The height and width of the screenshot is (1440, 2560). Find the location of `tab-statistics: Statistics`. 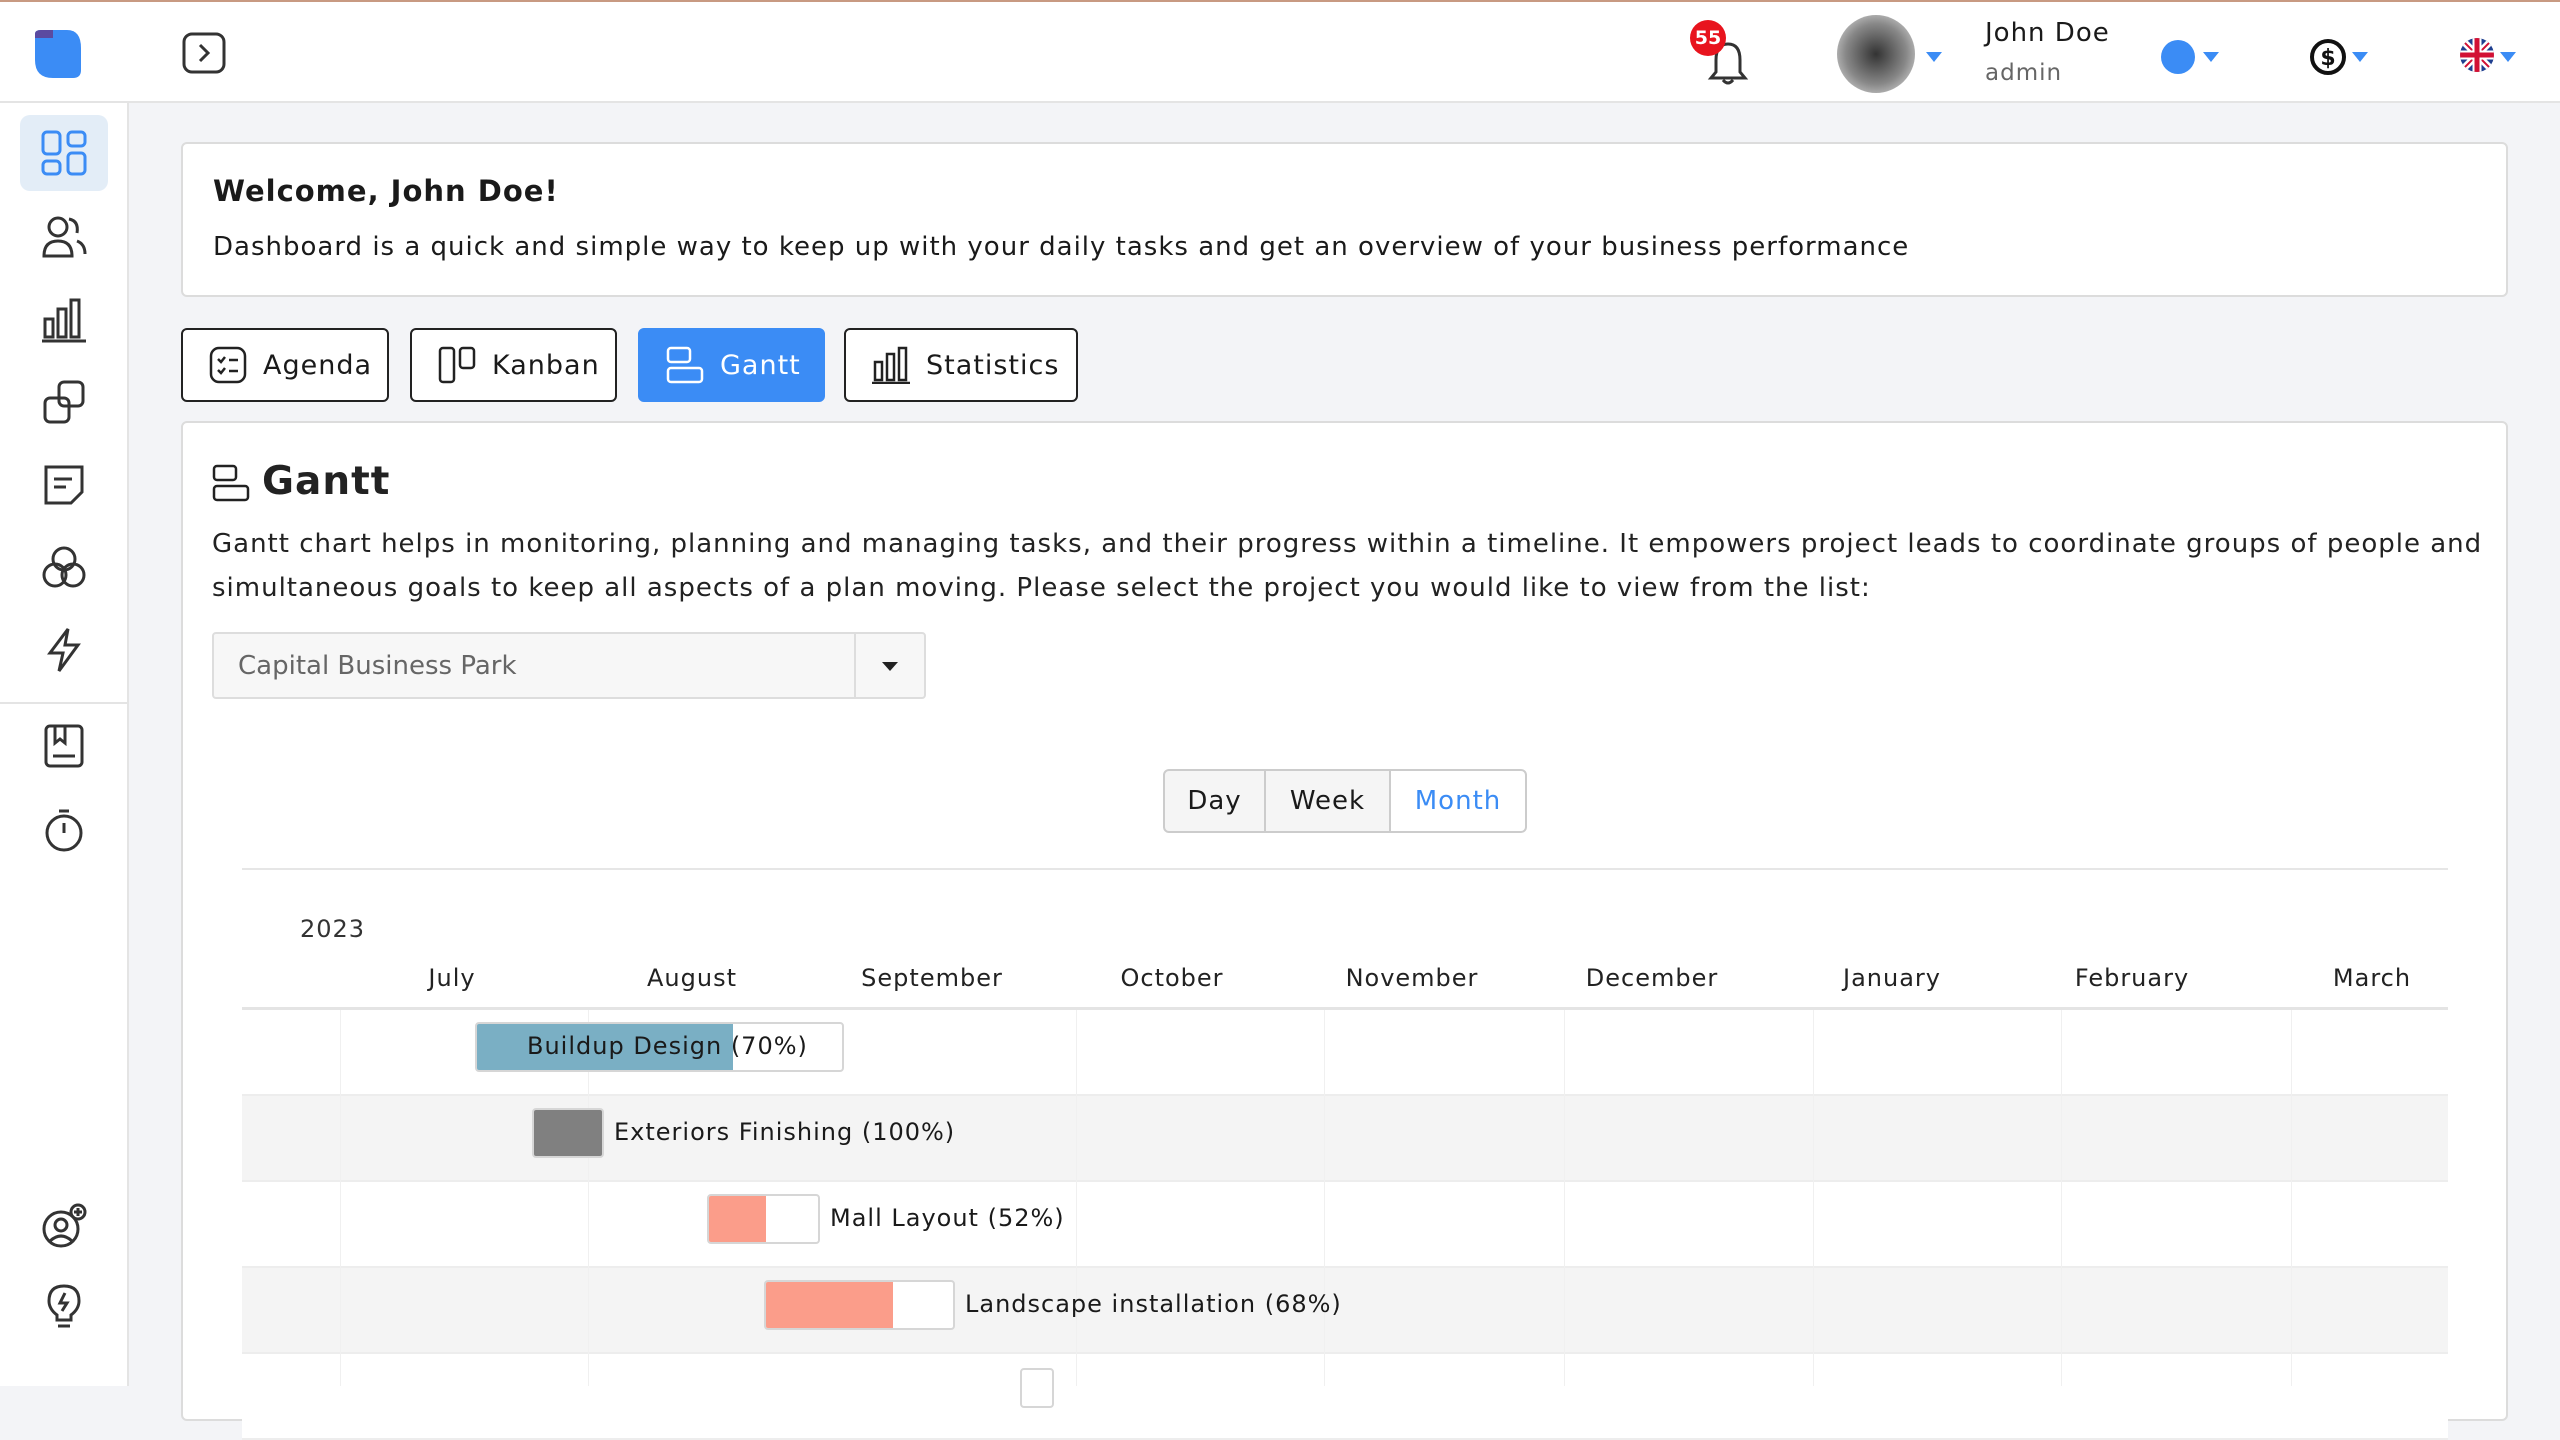

tab-statistics: Statistics is located at coordinates (961, 365).